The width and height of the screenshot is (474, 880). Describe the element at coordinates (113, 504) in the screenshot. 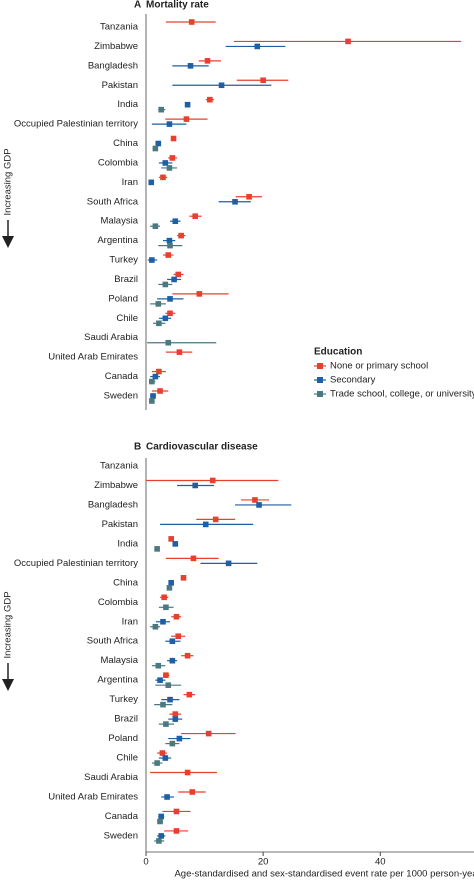

I see `category-label: Bangladesh` at that location.